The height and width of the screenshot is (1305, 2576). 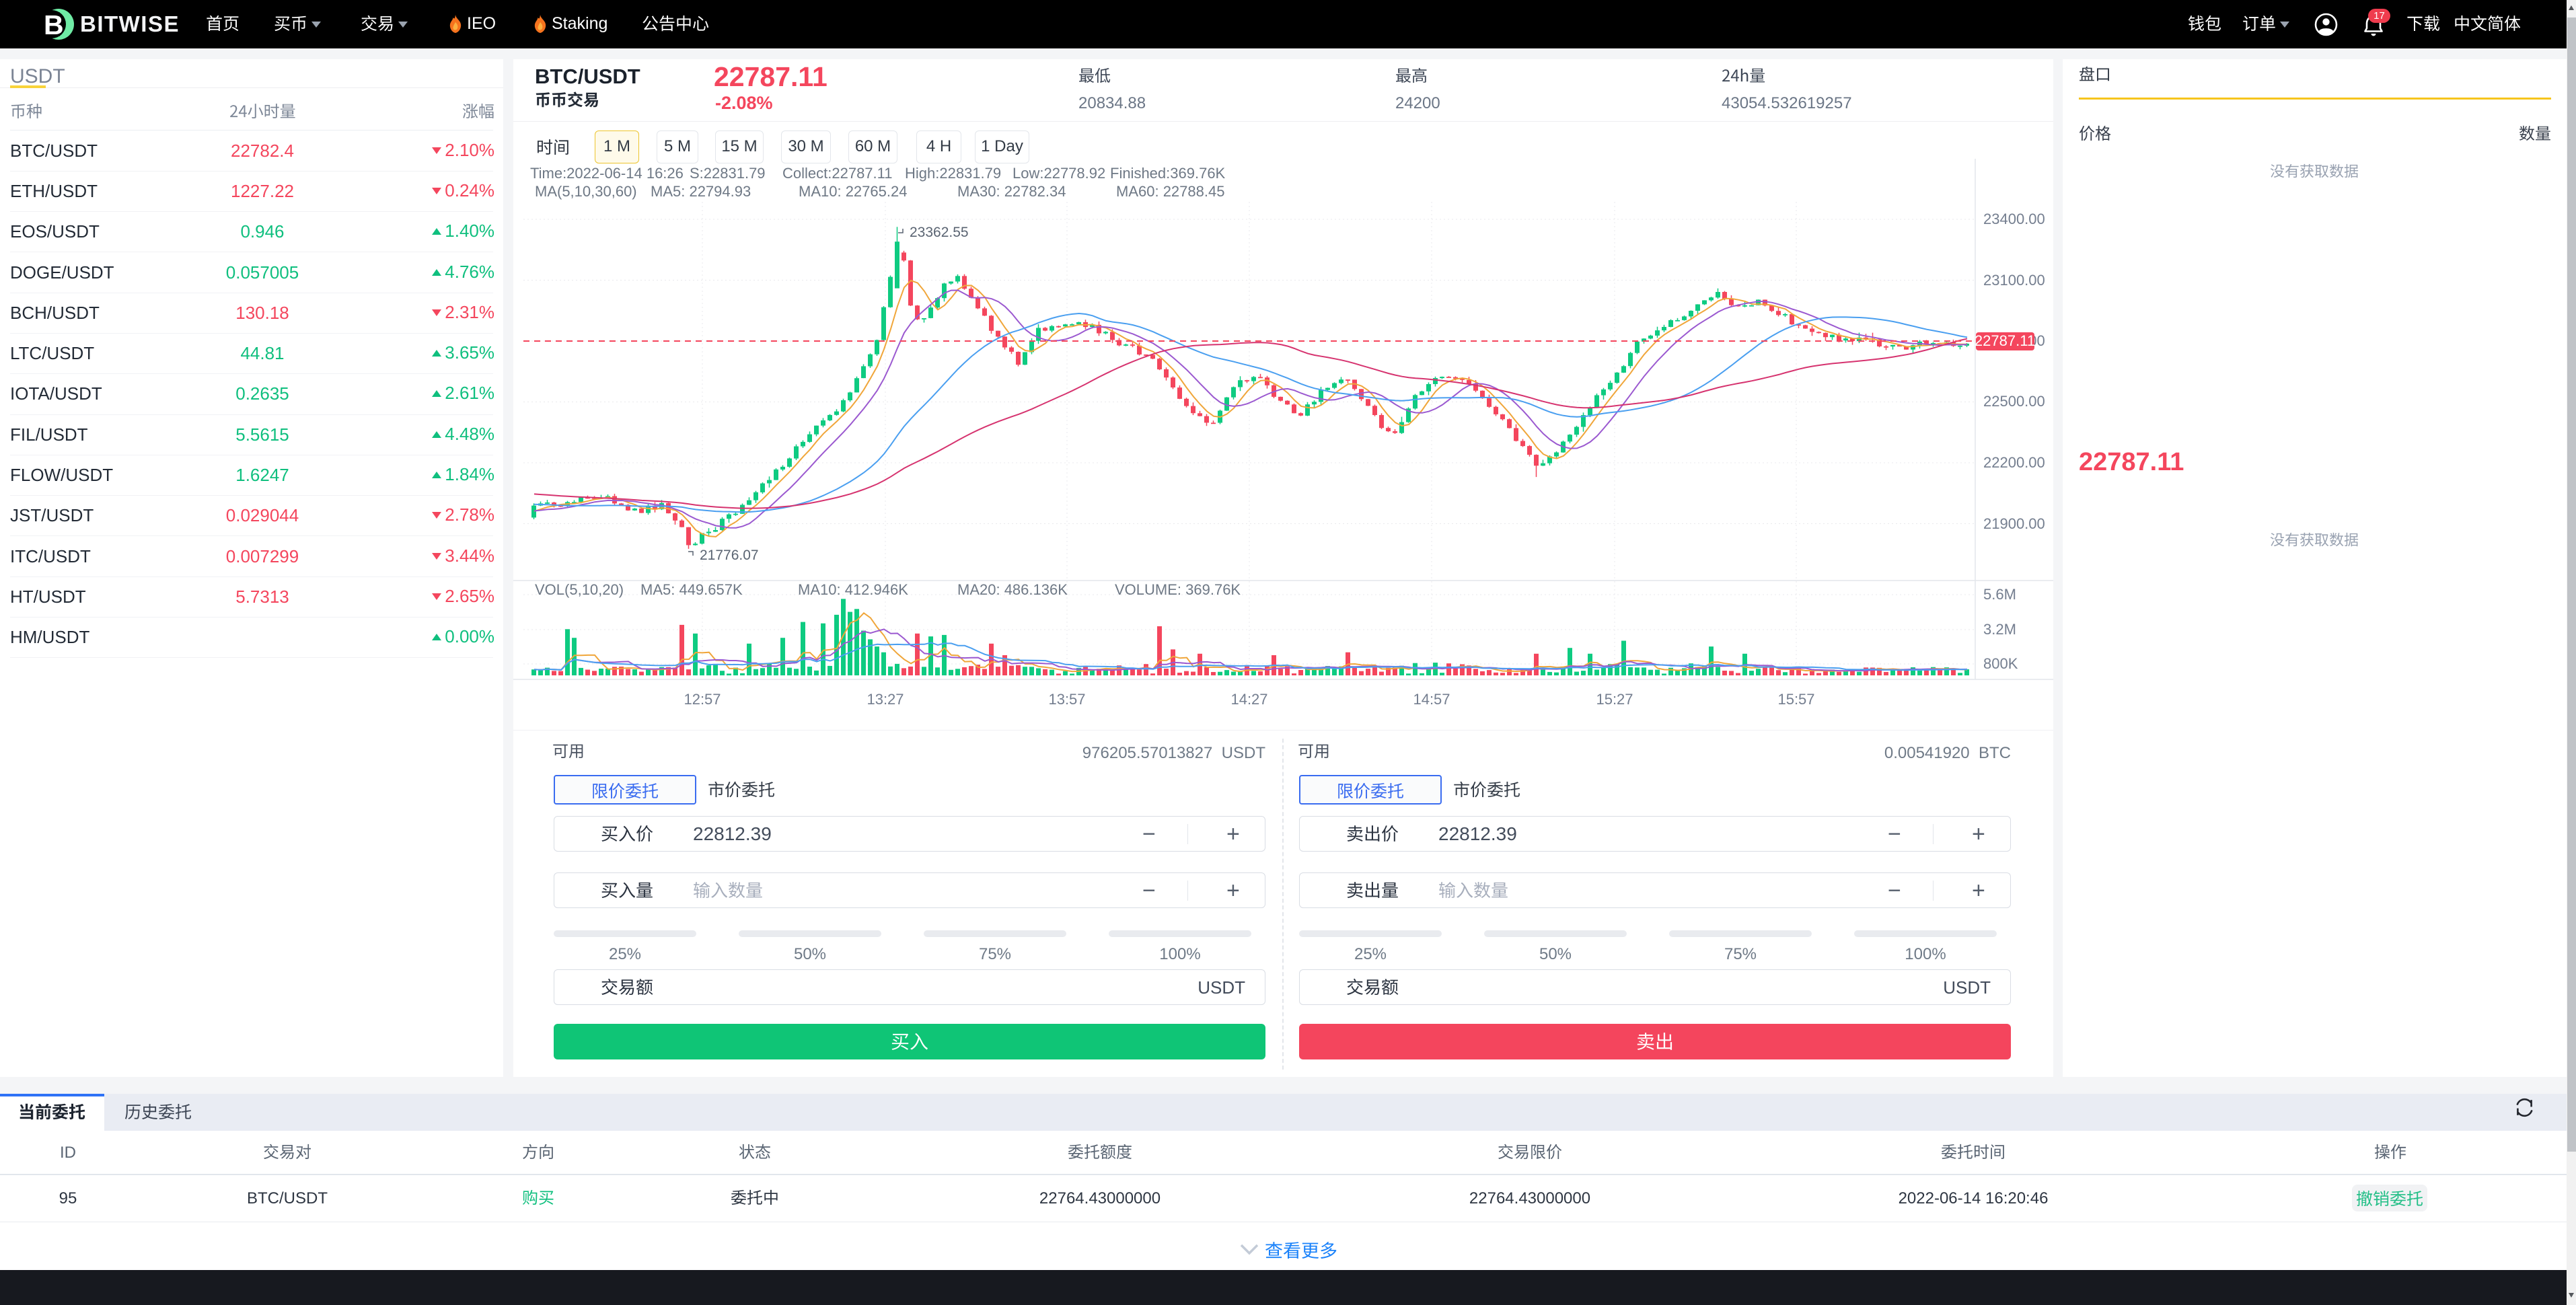 I want to click on svg-text: 12:57, so click(x=702, y=700).